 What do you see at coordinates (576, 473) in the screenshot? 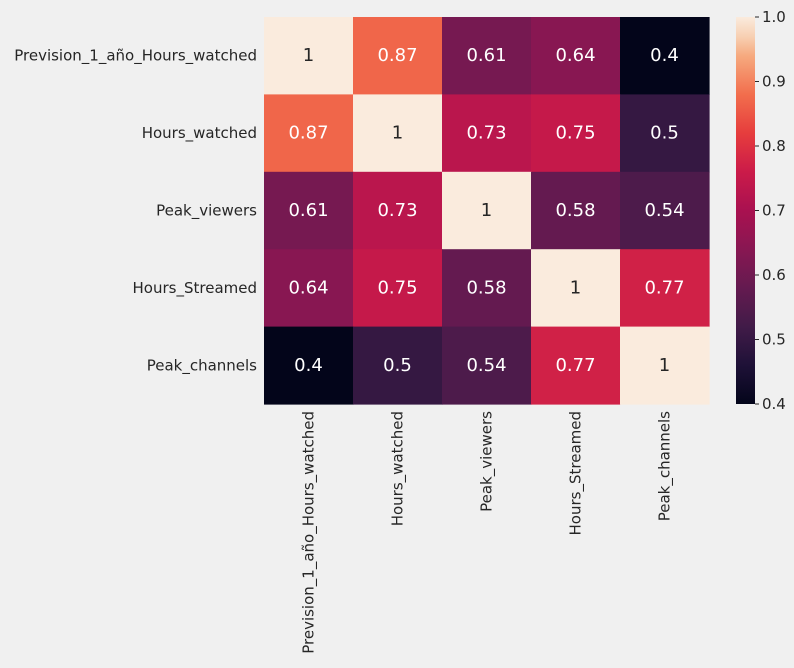
I see `x-tick-label-3: Hours_Streamed` at bounding box center [576, 473].